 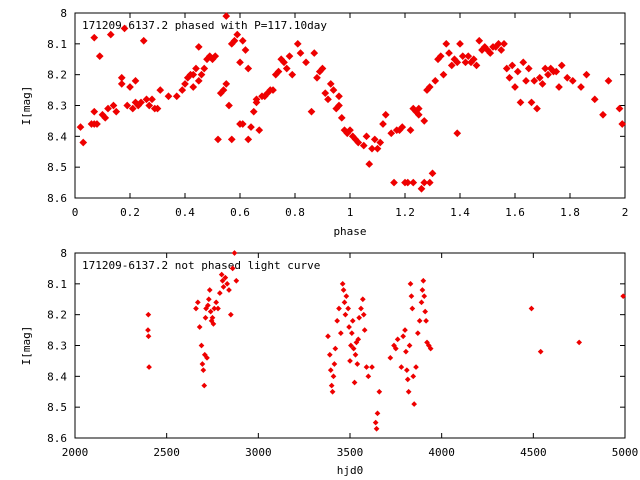 I want to click on phased-y-tick-label: 8.1, so click(x=57, y=44).